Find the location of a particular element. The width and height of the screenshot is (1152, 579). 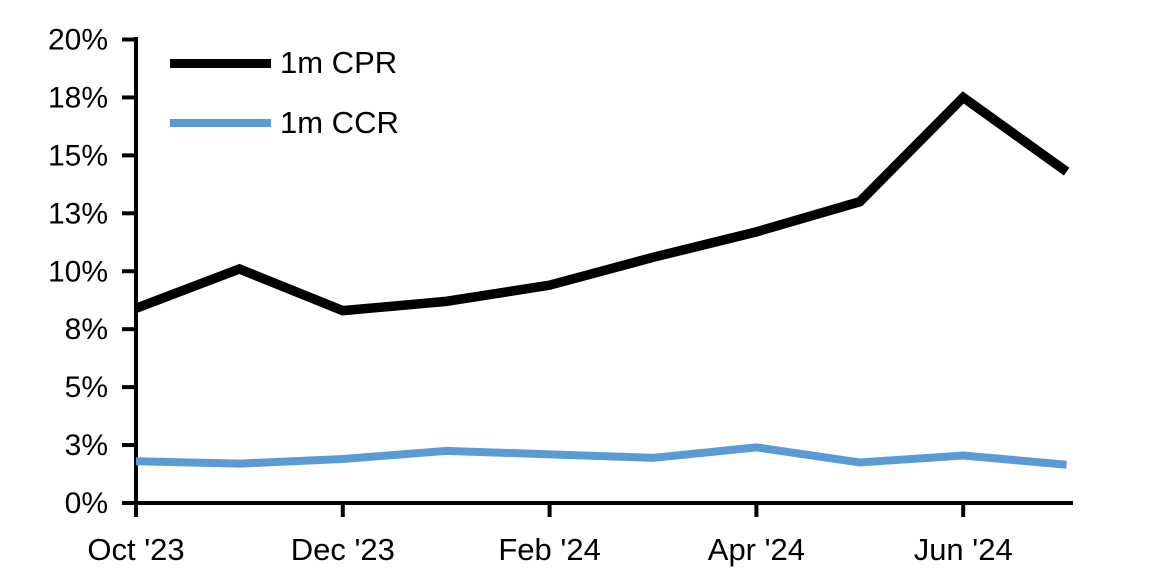

series-line-1m-ccr is located at coordinates (601, 456).